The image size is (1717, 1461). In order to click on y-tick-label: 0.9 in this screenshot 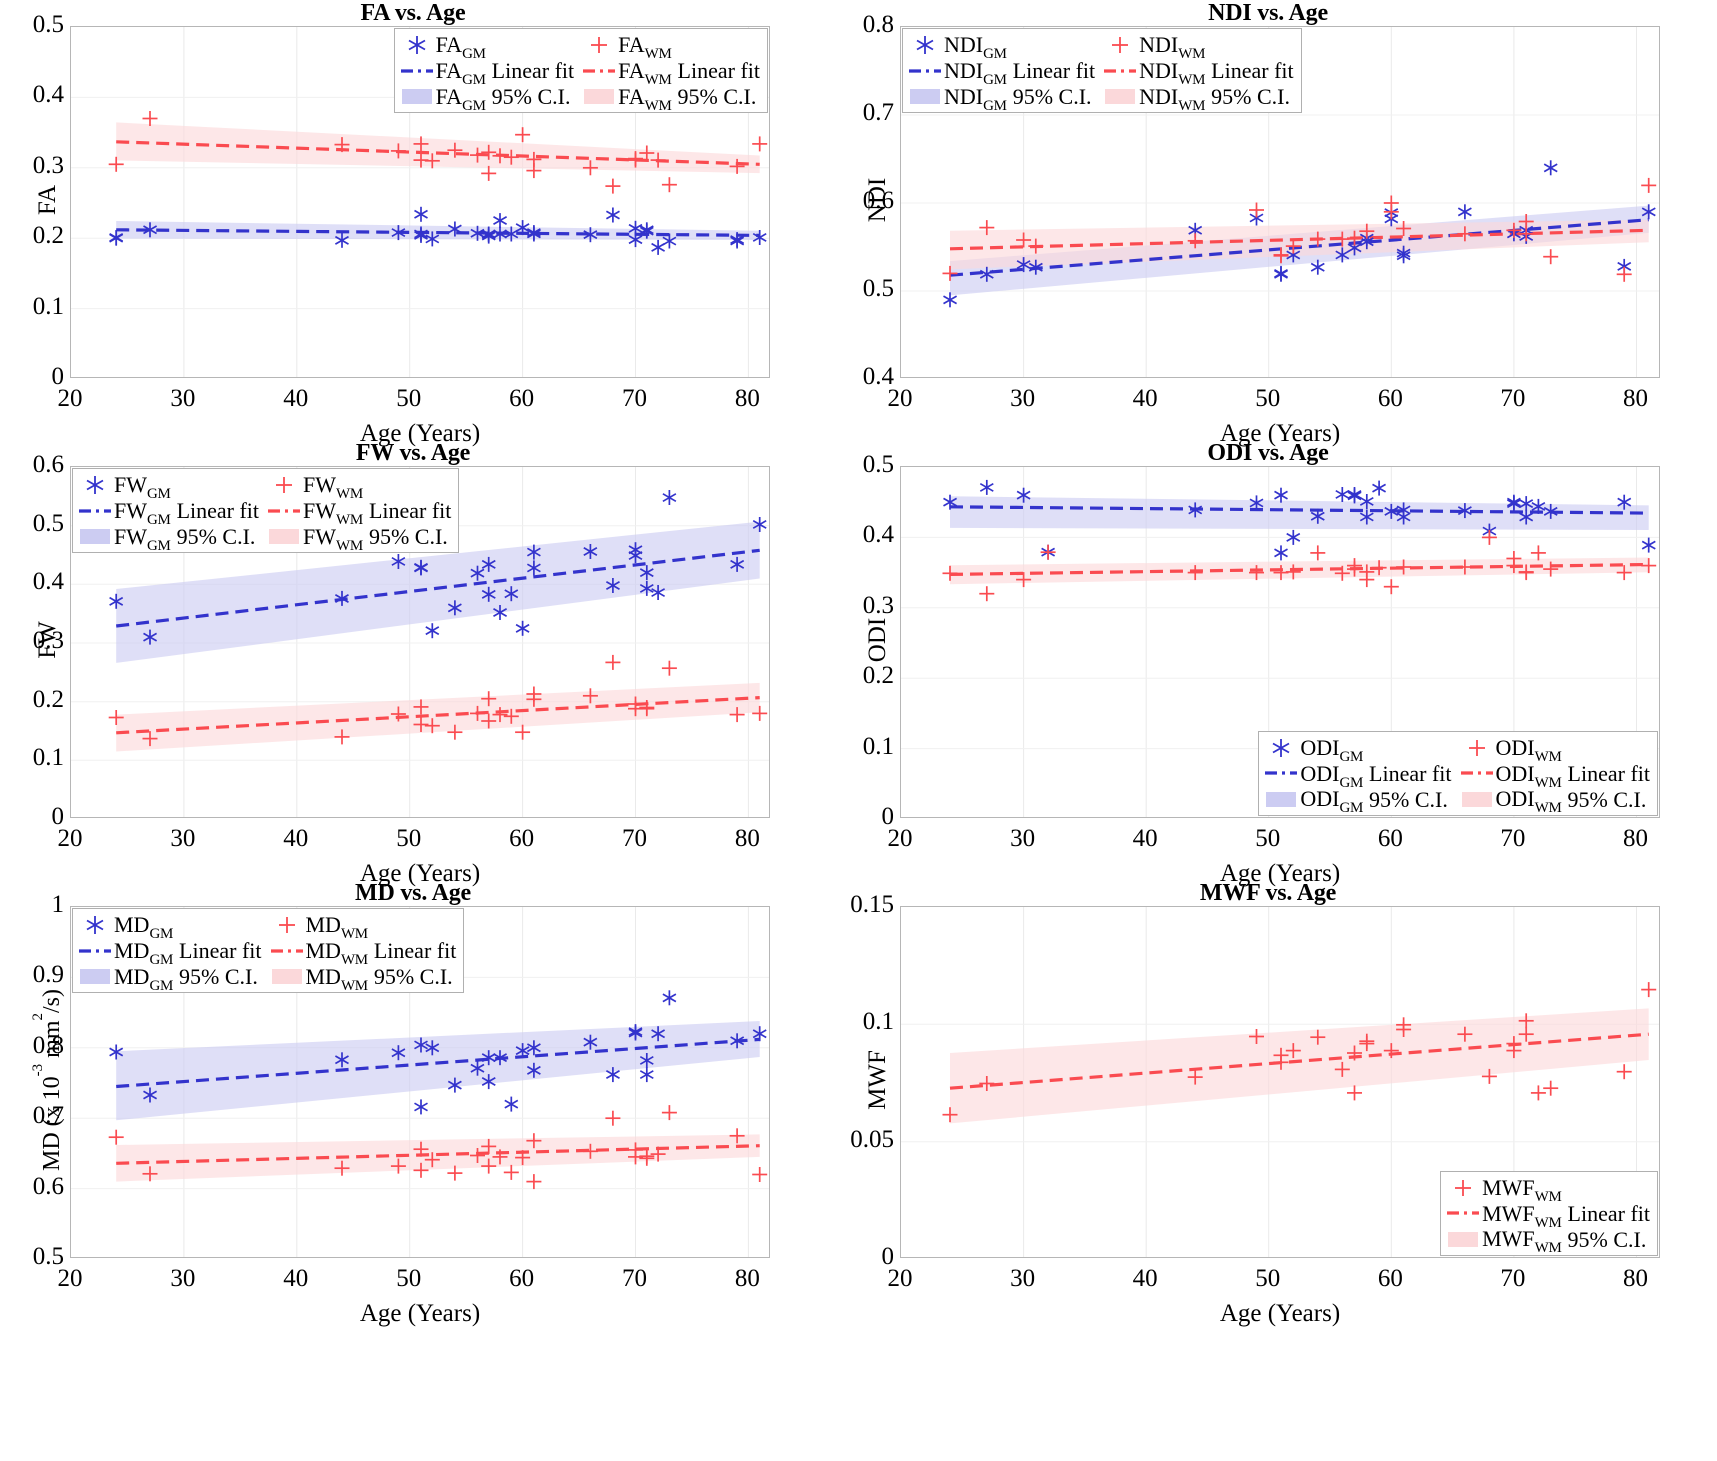, I will do `click(48, 975)`.